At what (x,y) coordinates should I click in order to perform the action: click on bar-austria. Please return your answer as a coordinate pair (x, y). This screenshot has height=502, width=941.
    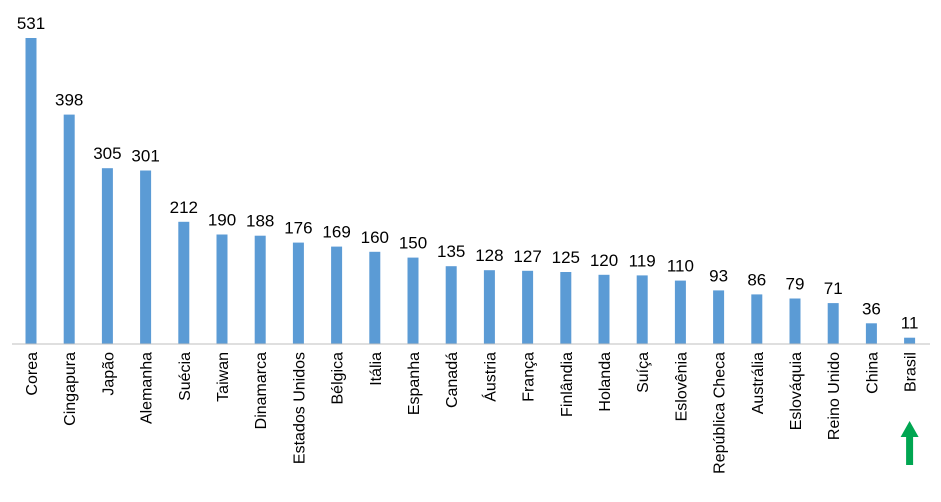
    Looking at the image, I should click on (489, 307).